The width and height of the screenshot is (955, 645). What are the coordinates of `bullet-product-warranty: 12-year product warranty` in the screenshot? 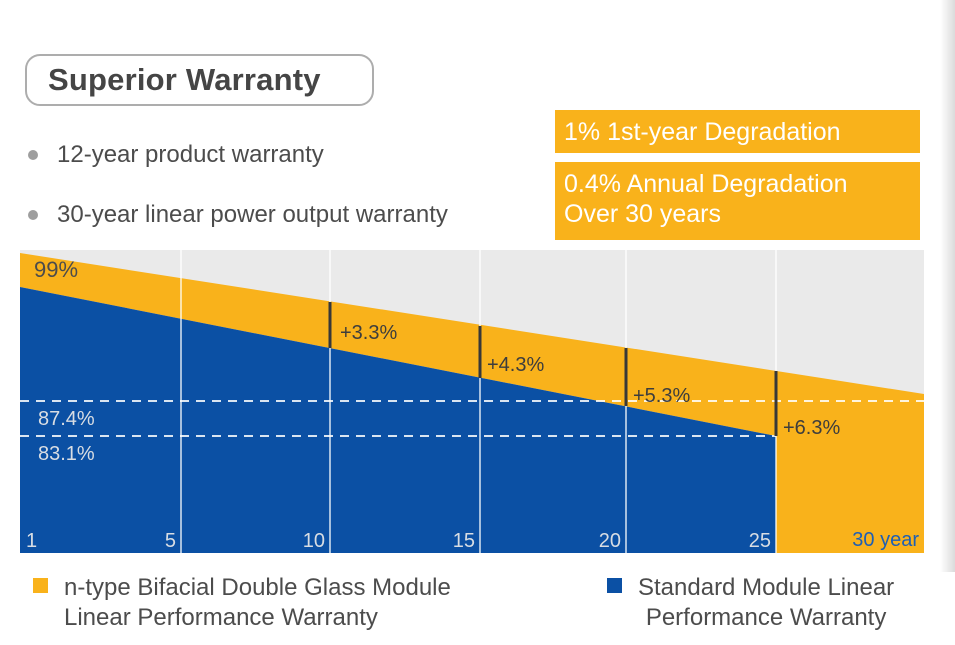 It's located at (176, 155).